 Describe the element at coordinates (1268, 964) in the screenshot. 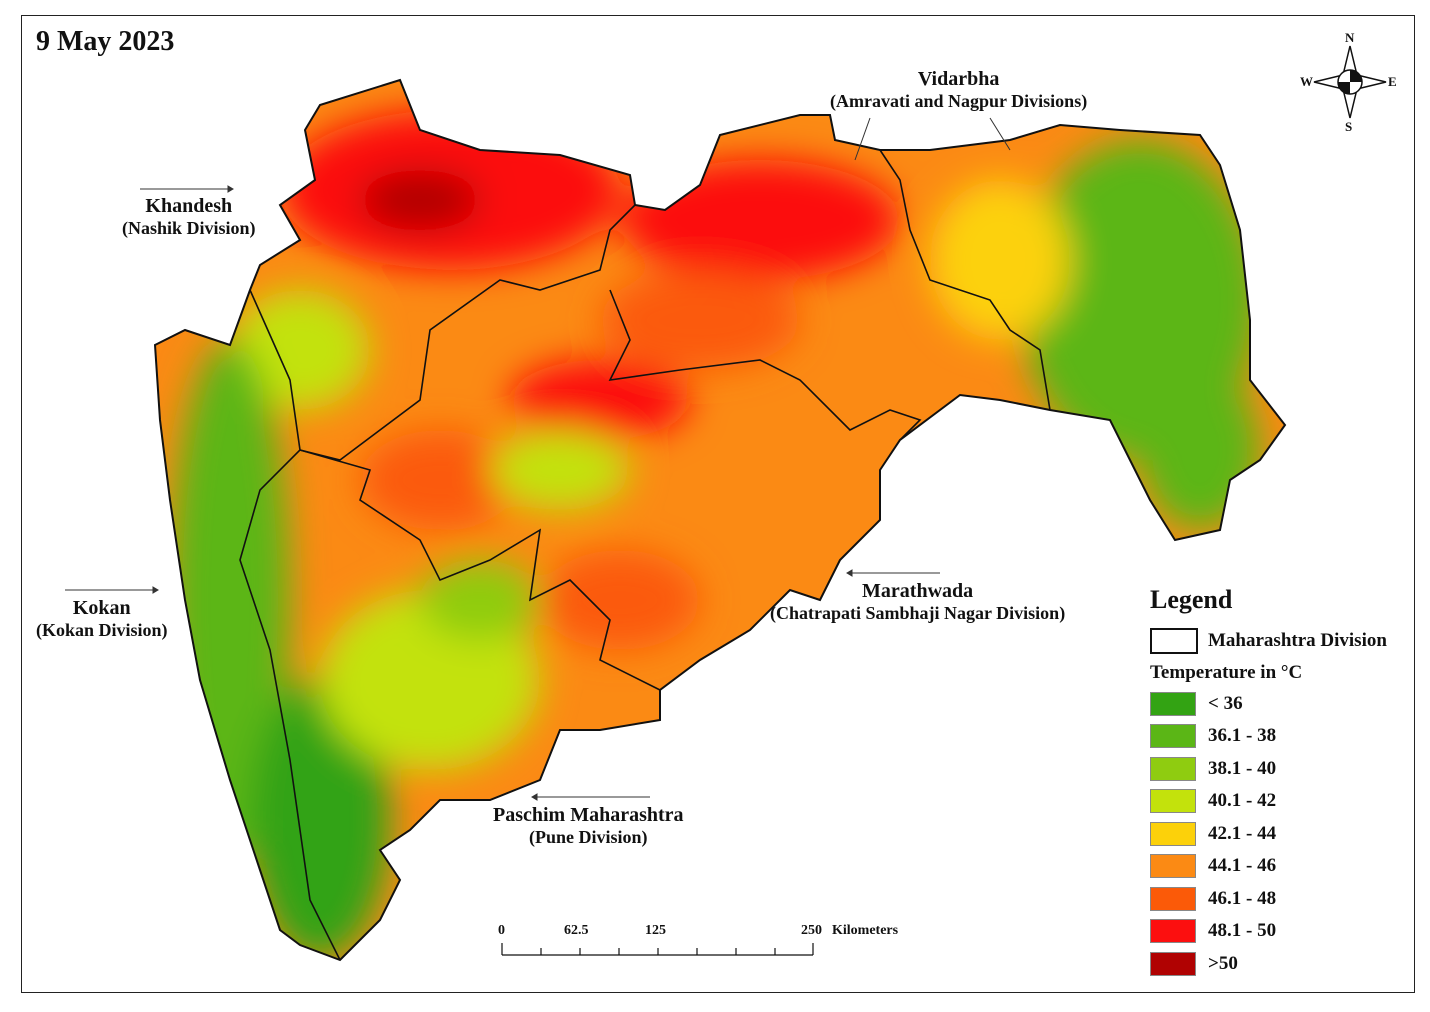

I see `legend-class: >50` at that location.